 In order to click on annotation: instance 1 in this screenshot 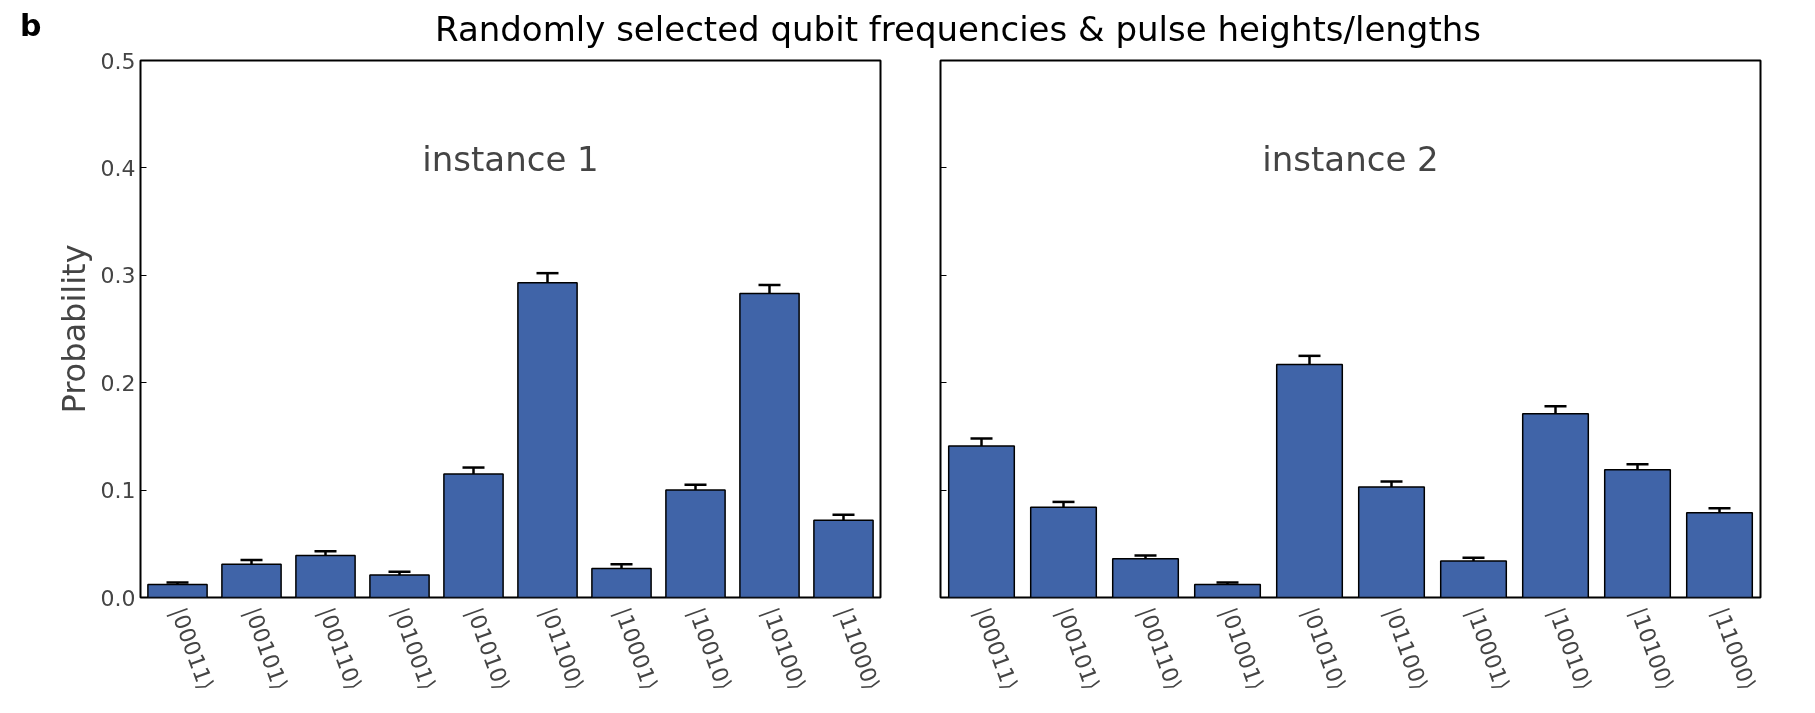, I will do `click(510, 158)`.